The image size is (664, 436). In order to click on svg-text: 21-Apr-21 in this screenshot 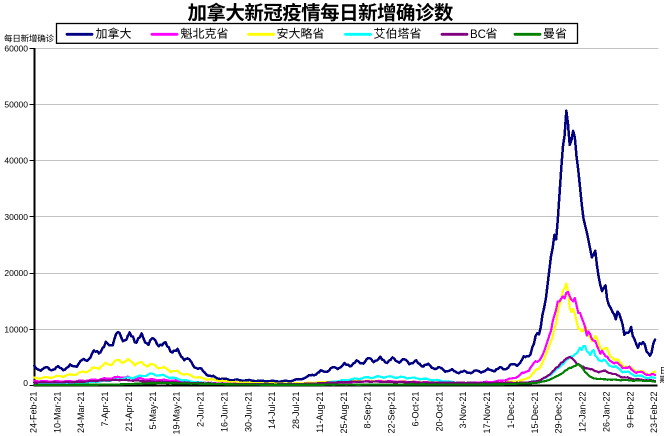, I will do `click(129, 412)`.